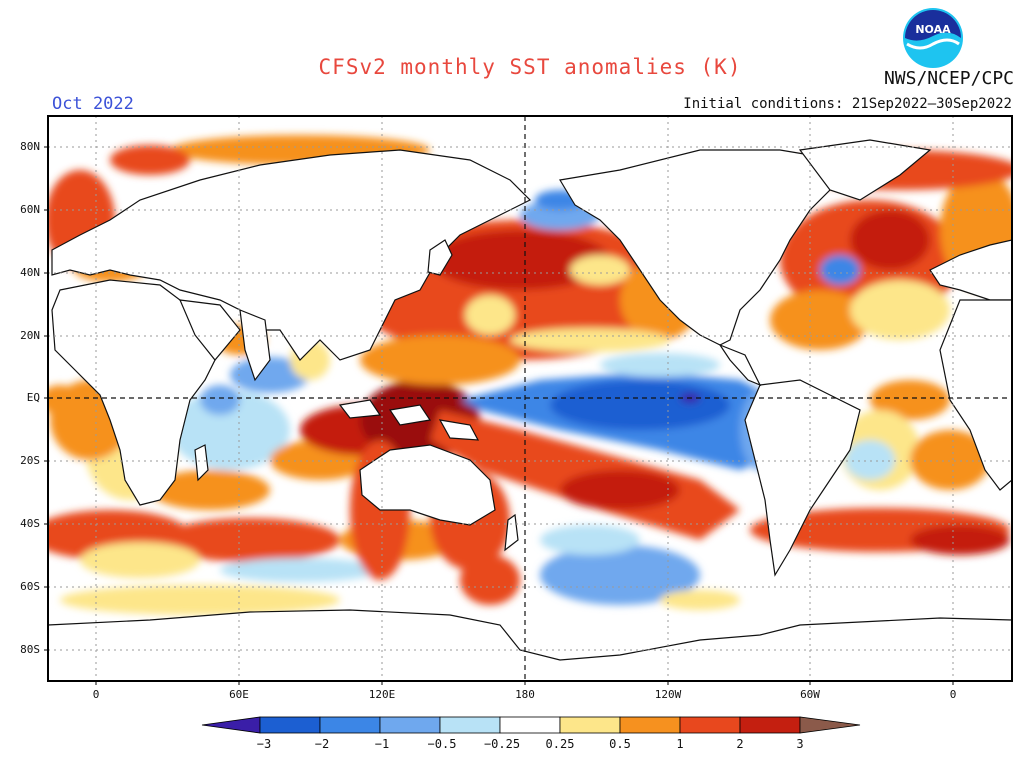 This screenshot has height=760, width=1024. Describe the element at coordinates (322, 744) in the screenshot. I see `colorbar-label: −2` at that location.